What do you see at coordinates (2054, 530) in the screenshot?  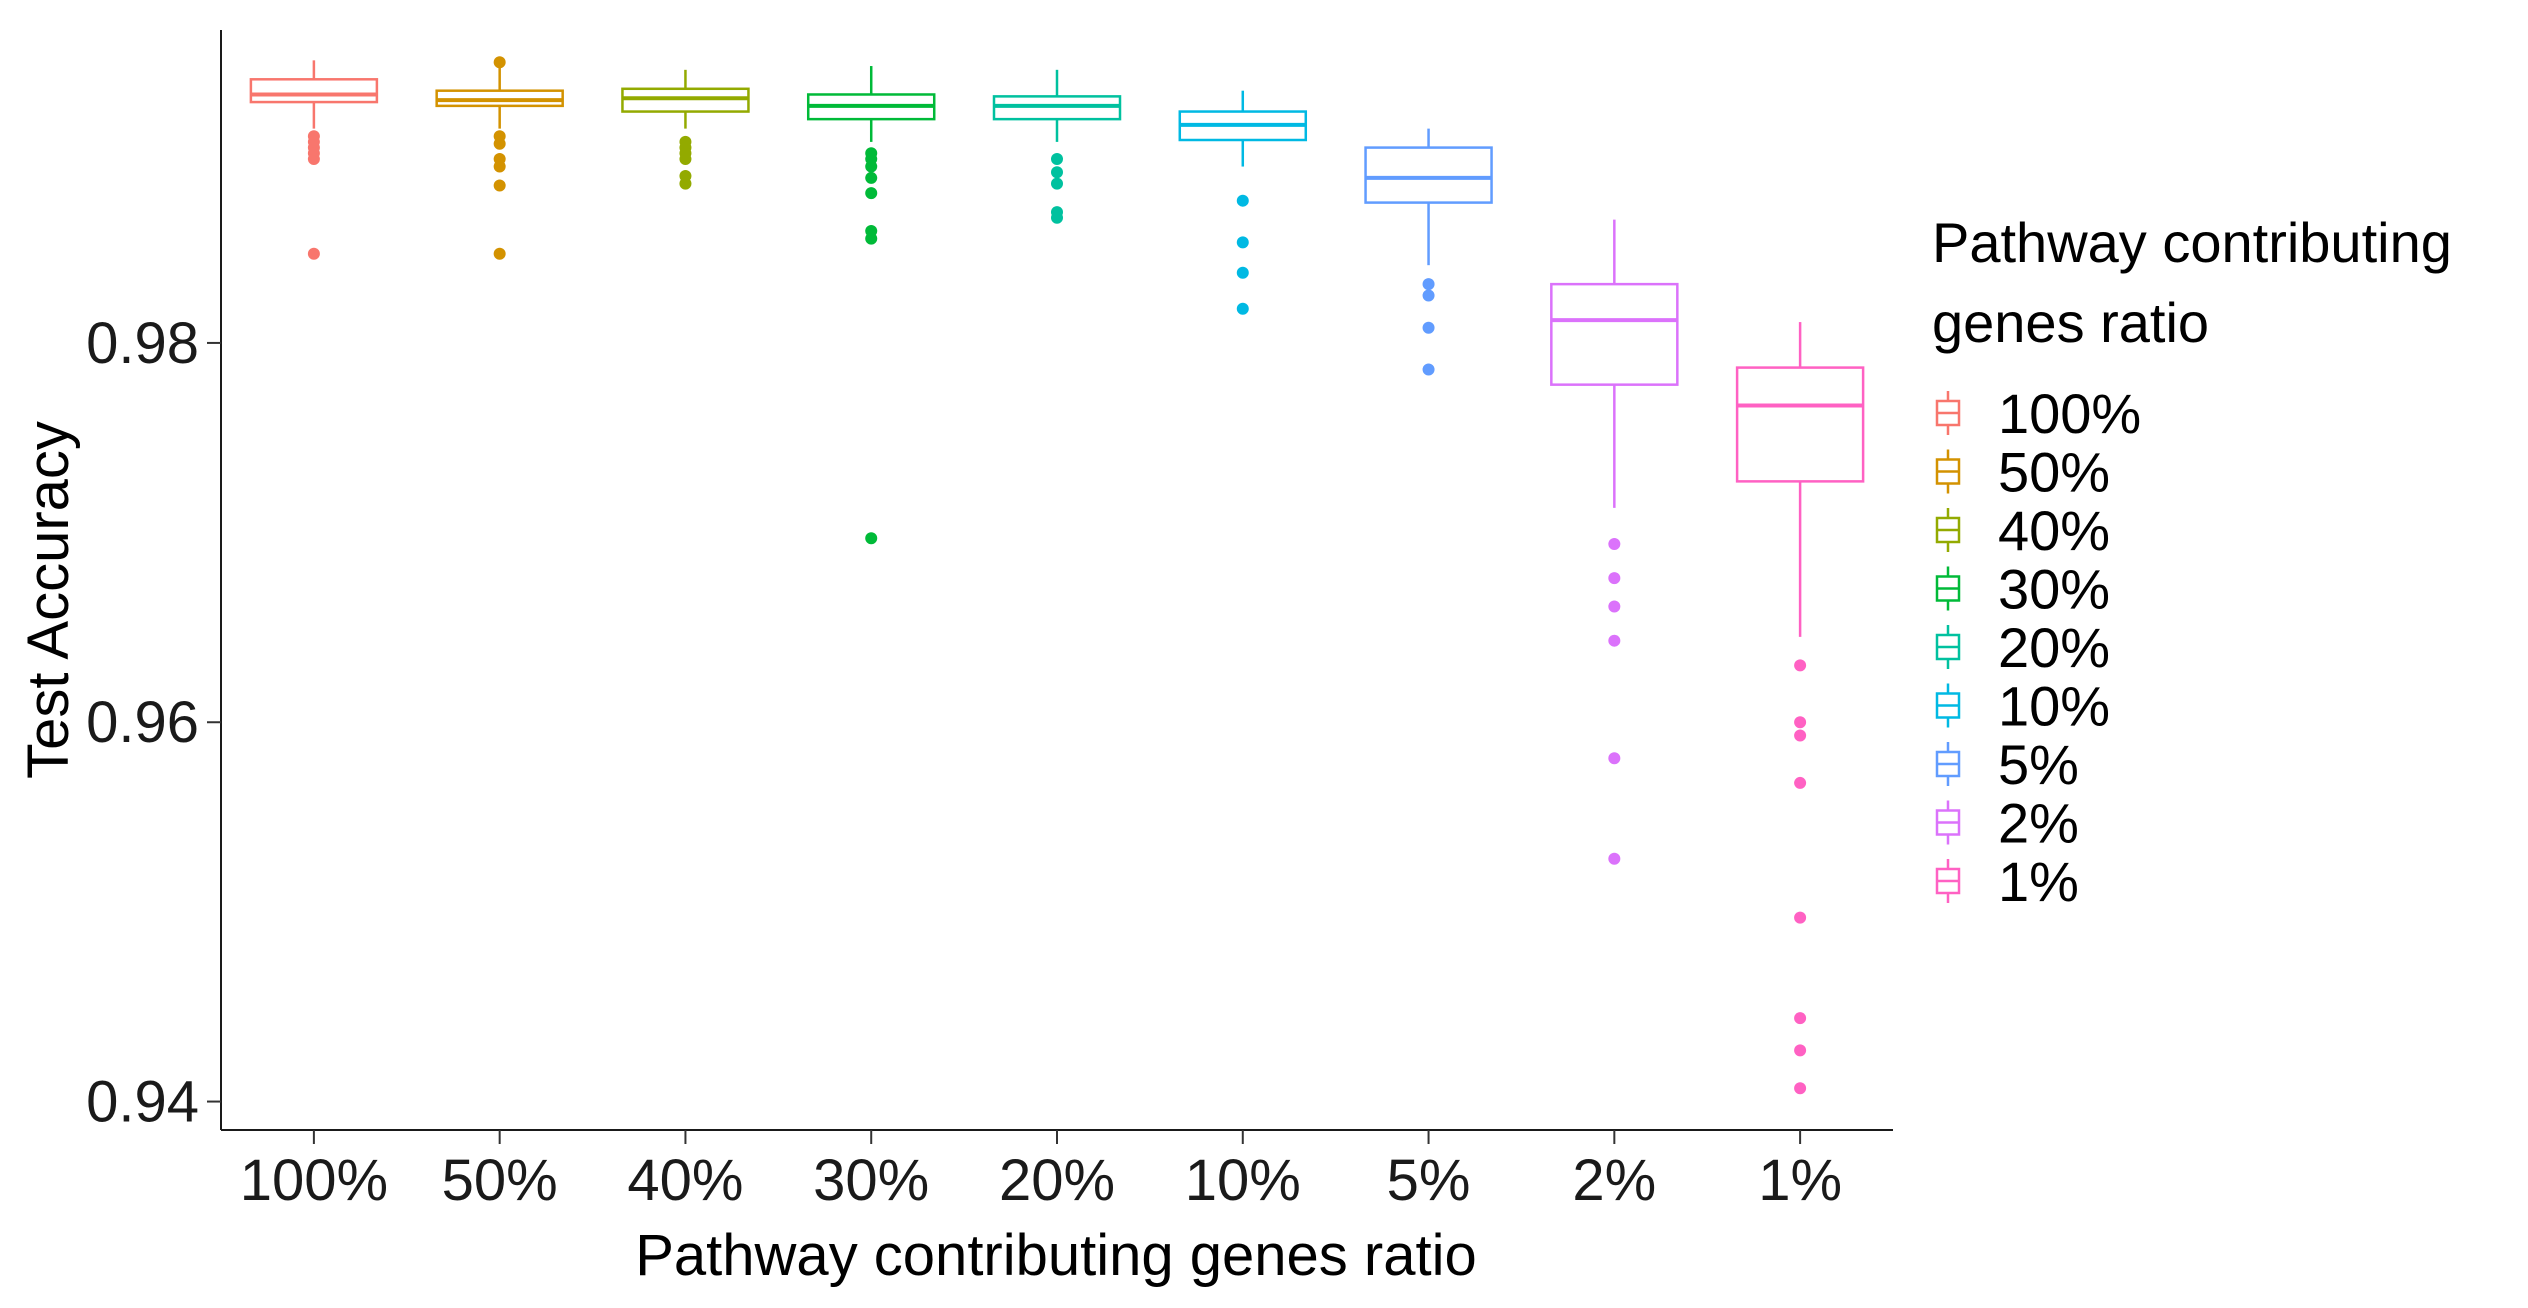 I see `legend-label: 40%` at bounding box center [2054, 530].